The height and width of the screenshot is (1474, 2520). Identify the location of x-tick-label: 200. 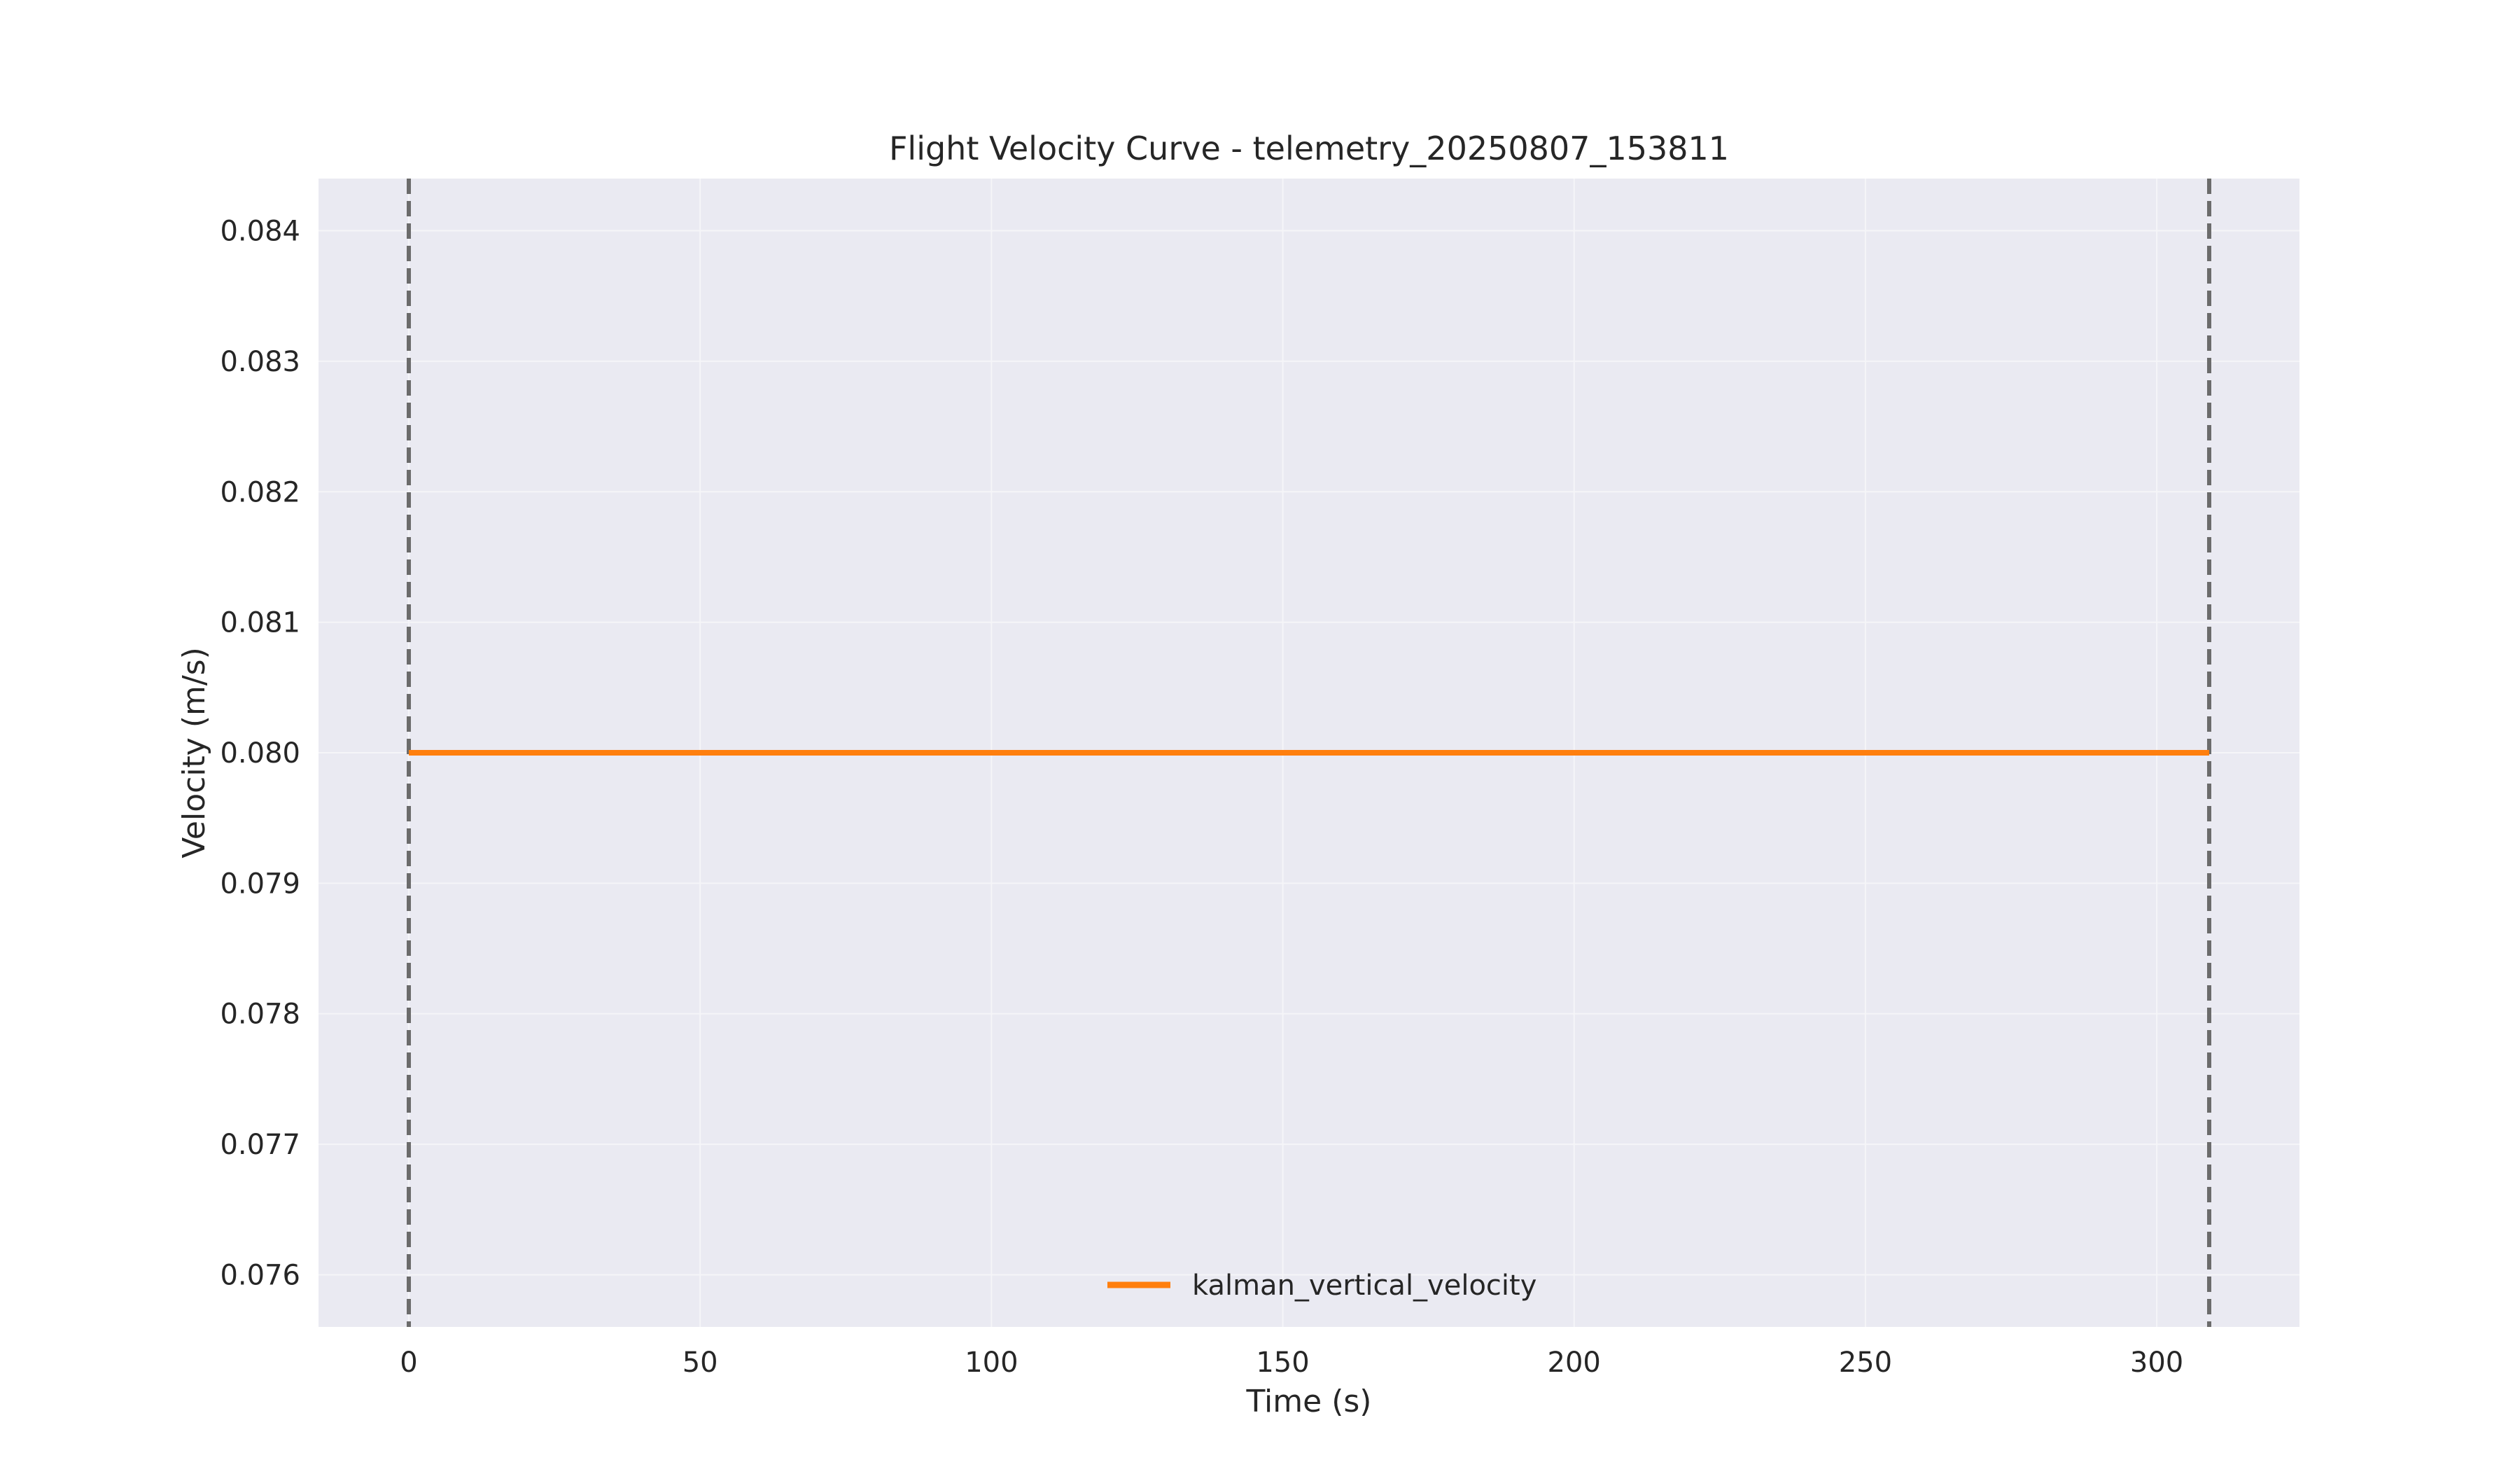
(1574, 1363).